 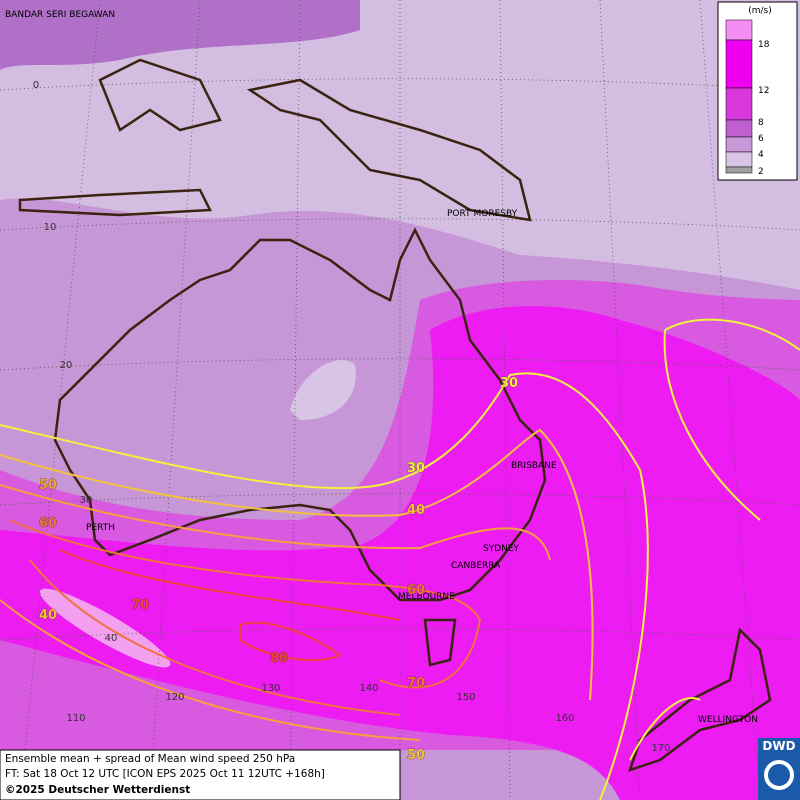 I want to click on lat-label: 0, so click(x=36, y=85).